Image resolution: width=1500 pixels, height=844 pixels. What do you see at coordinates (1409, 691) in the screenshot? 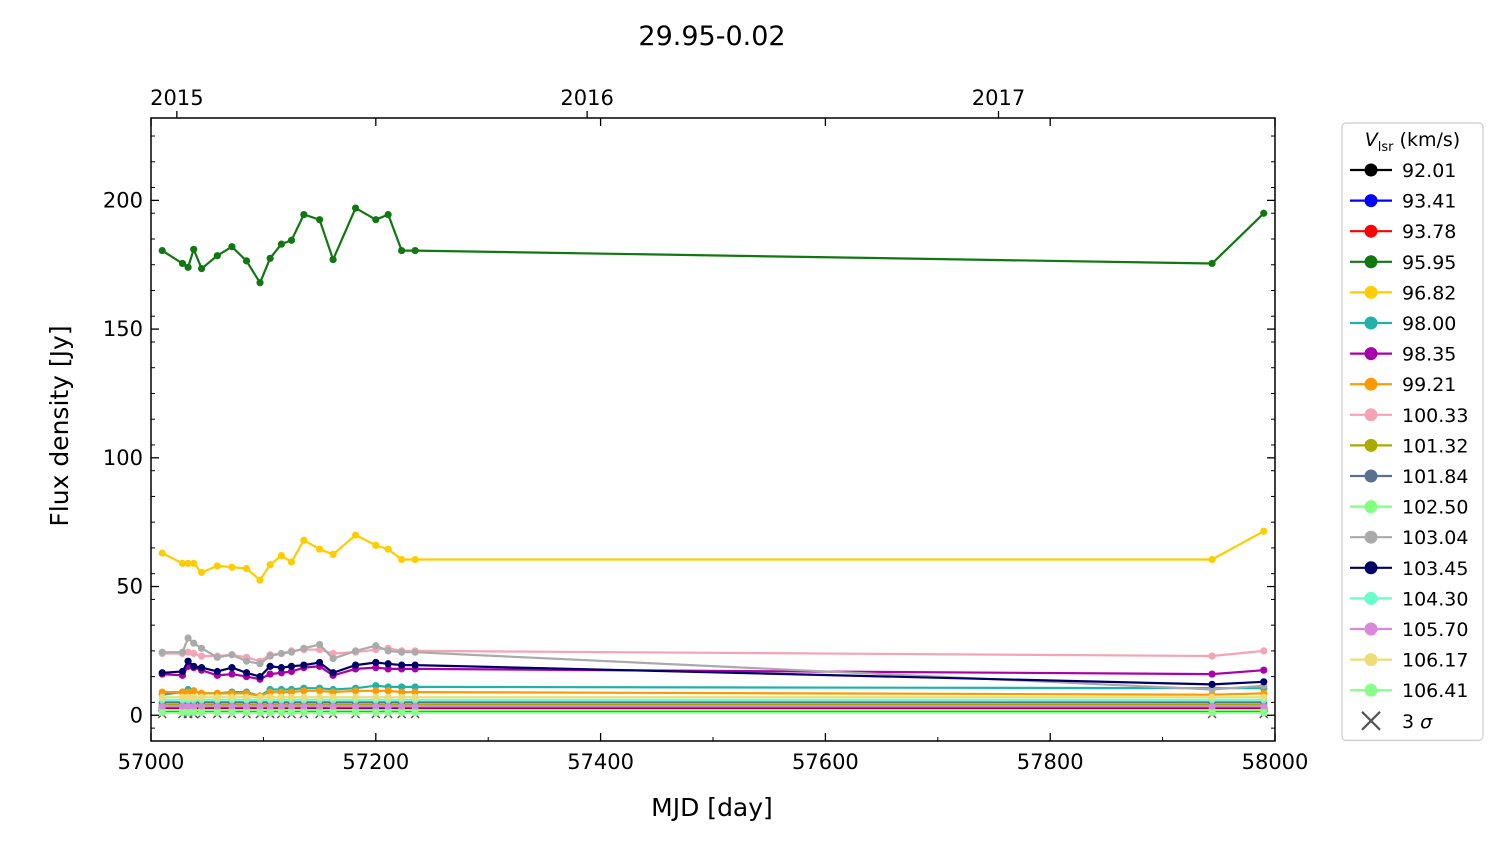
I see `legend-entry: 106.41` at bounding box center [1409, 691].